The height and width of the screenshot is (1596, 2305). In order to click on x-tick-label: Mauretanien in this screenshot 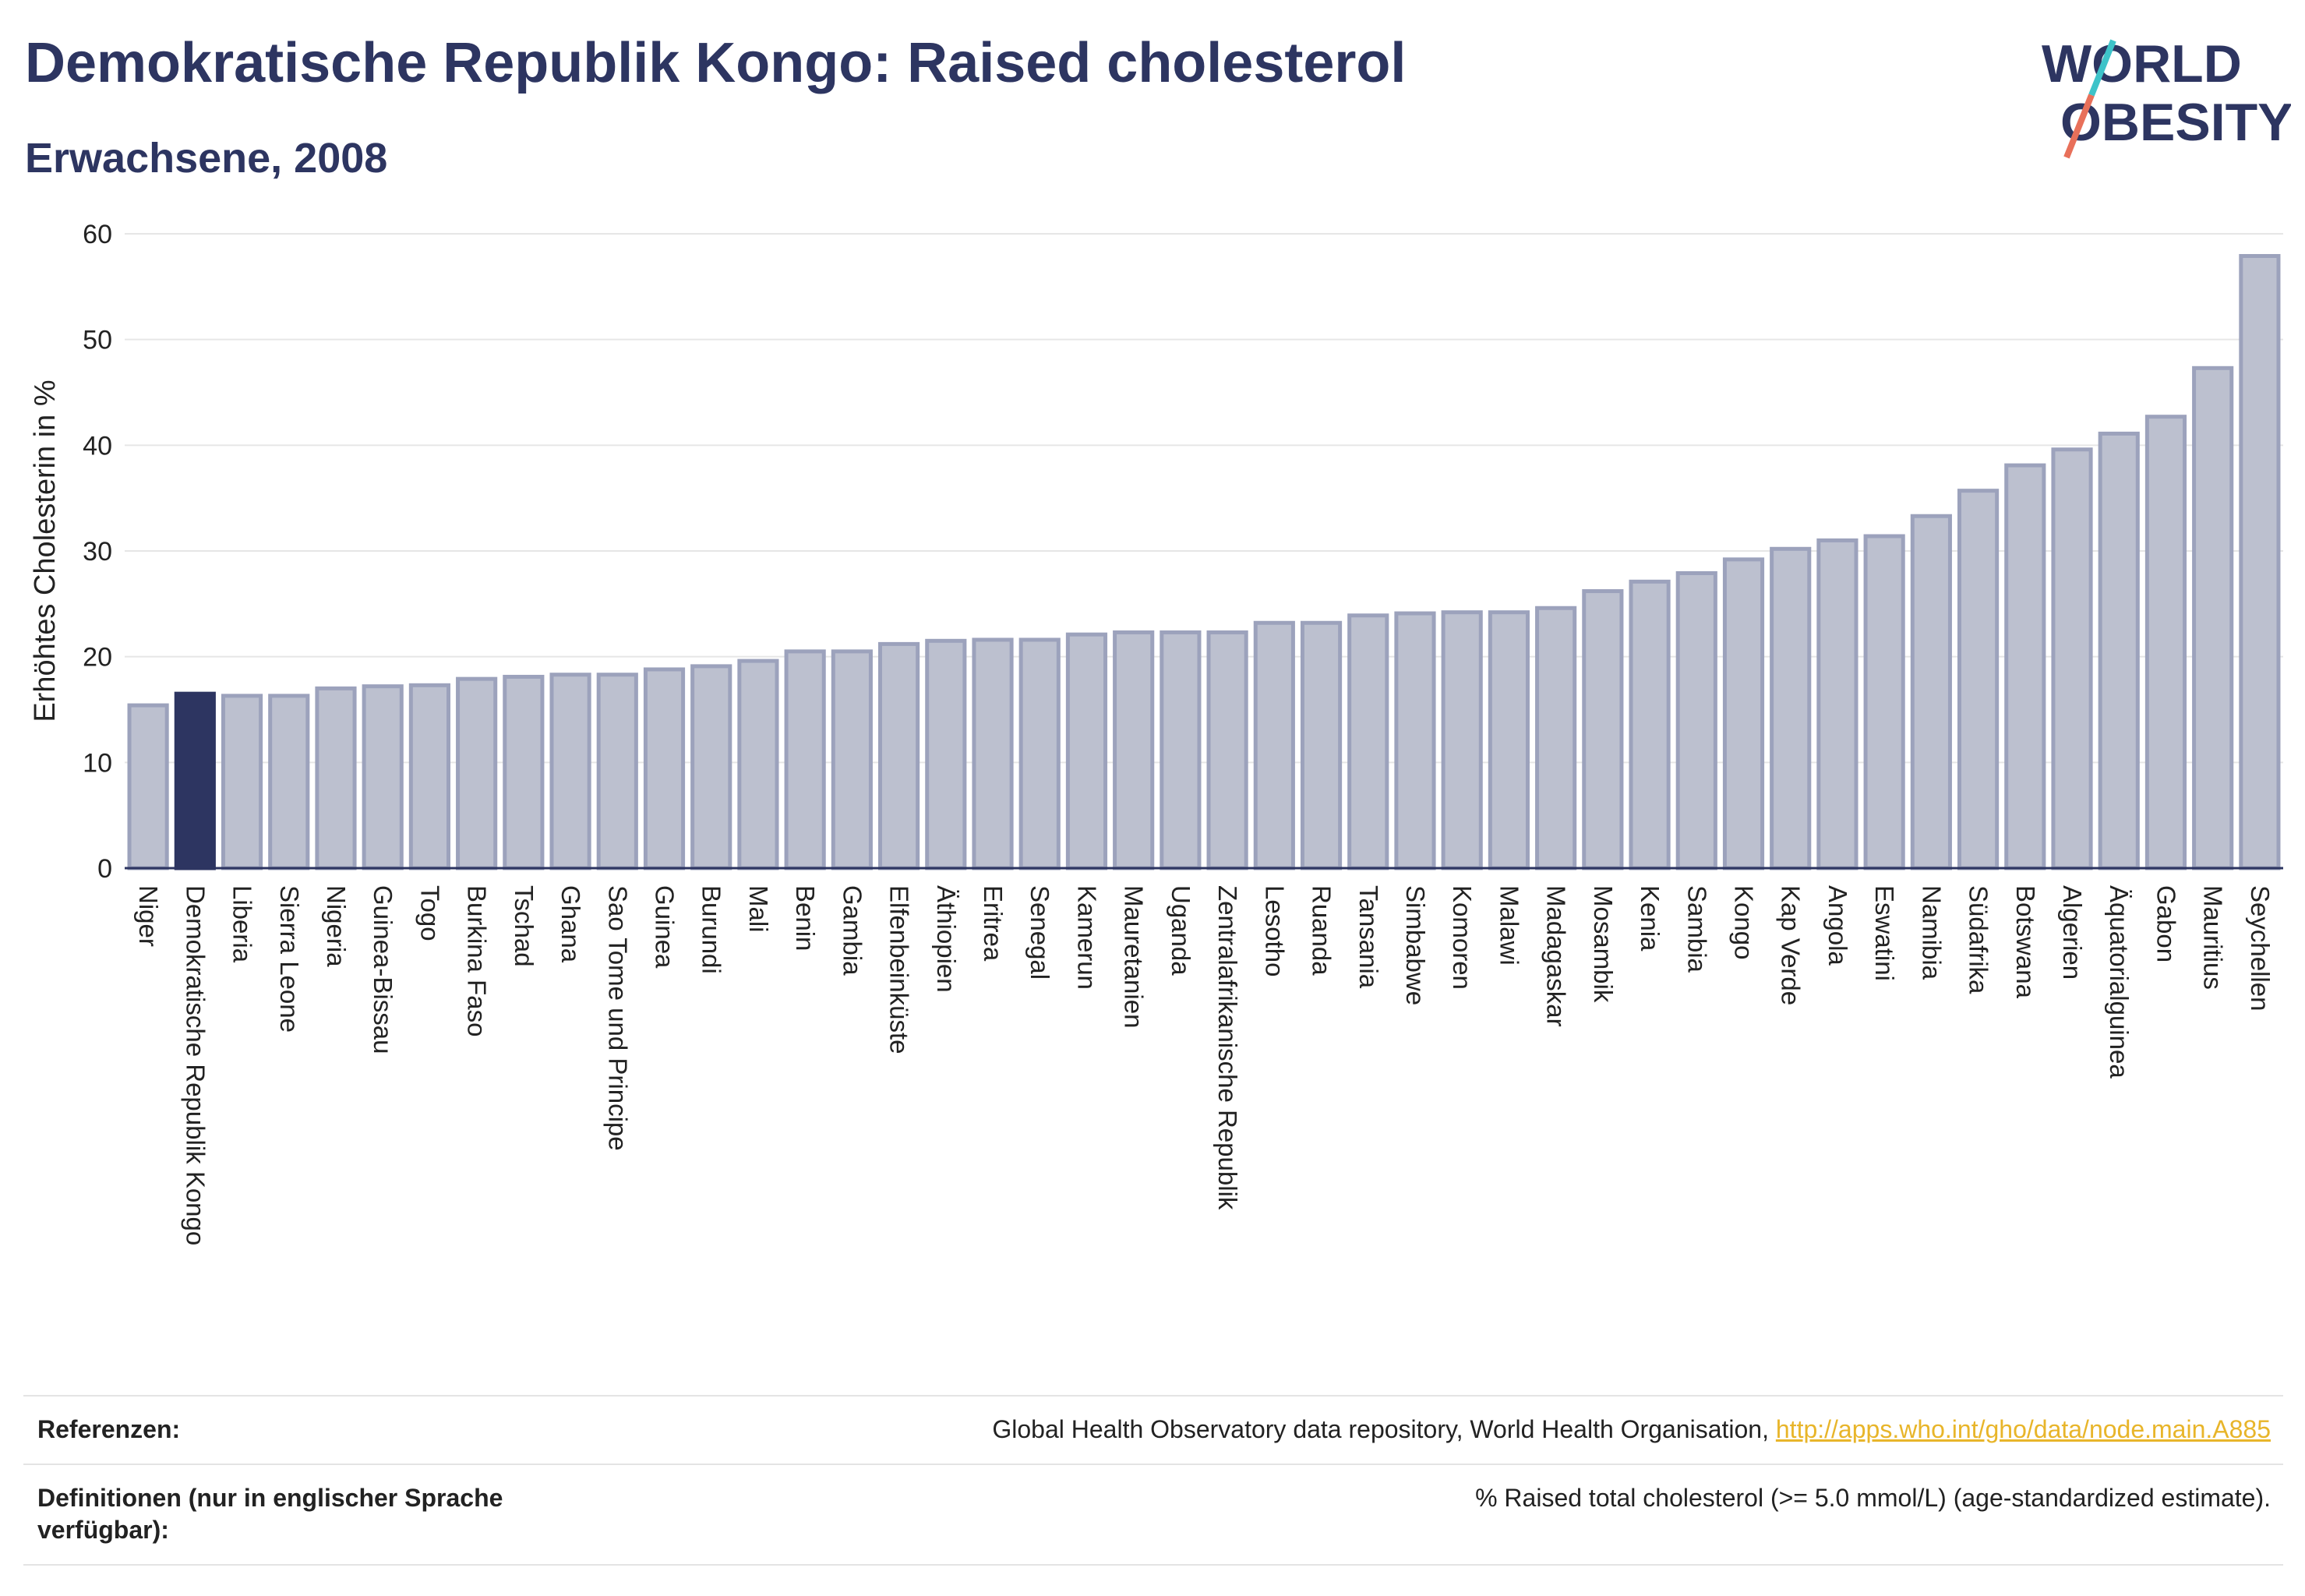, I will do `click(1134, 956)`.